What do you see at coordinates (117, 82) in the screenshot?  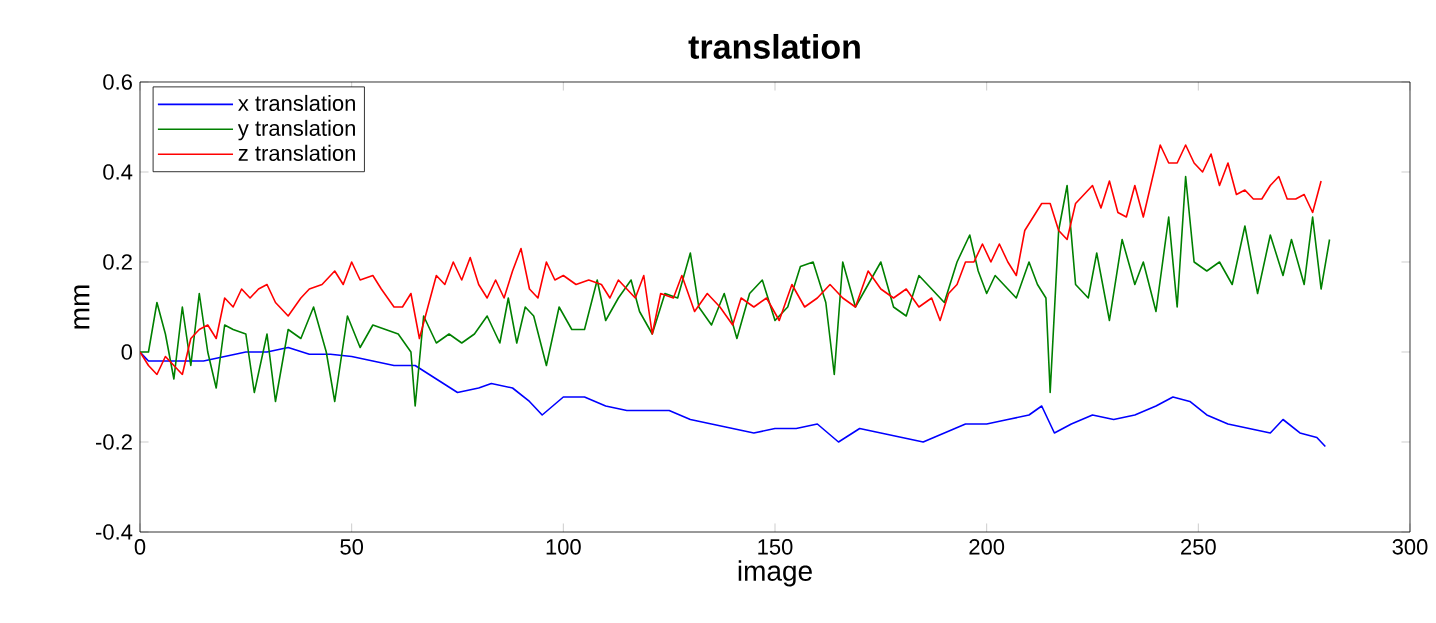 I see `y-tick-label: 0.6` at bounding box center [117, 82].